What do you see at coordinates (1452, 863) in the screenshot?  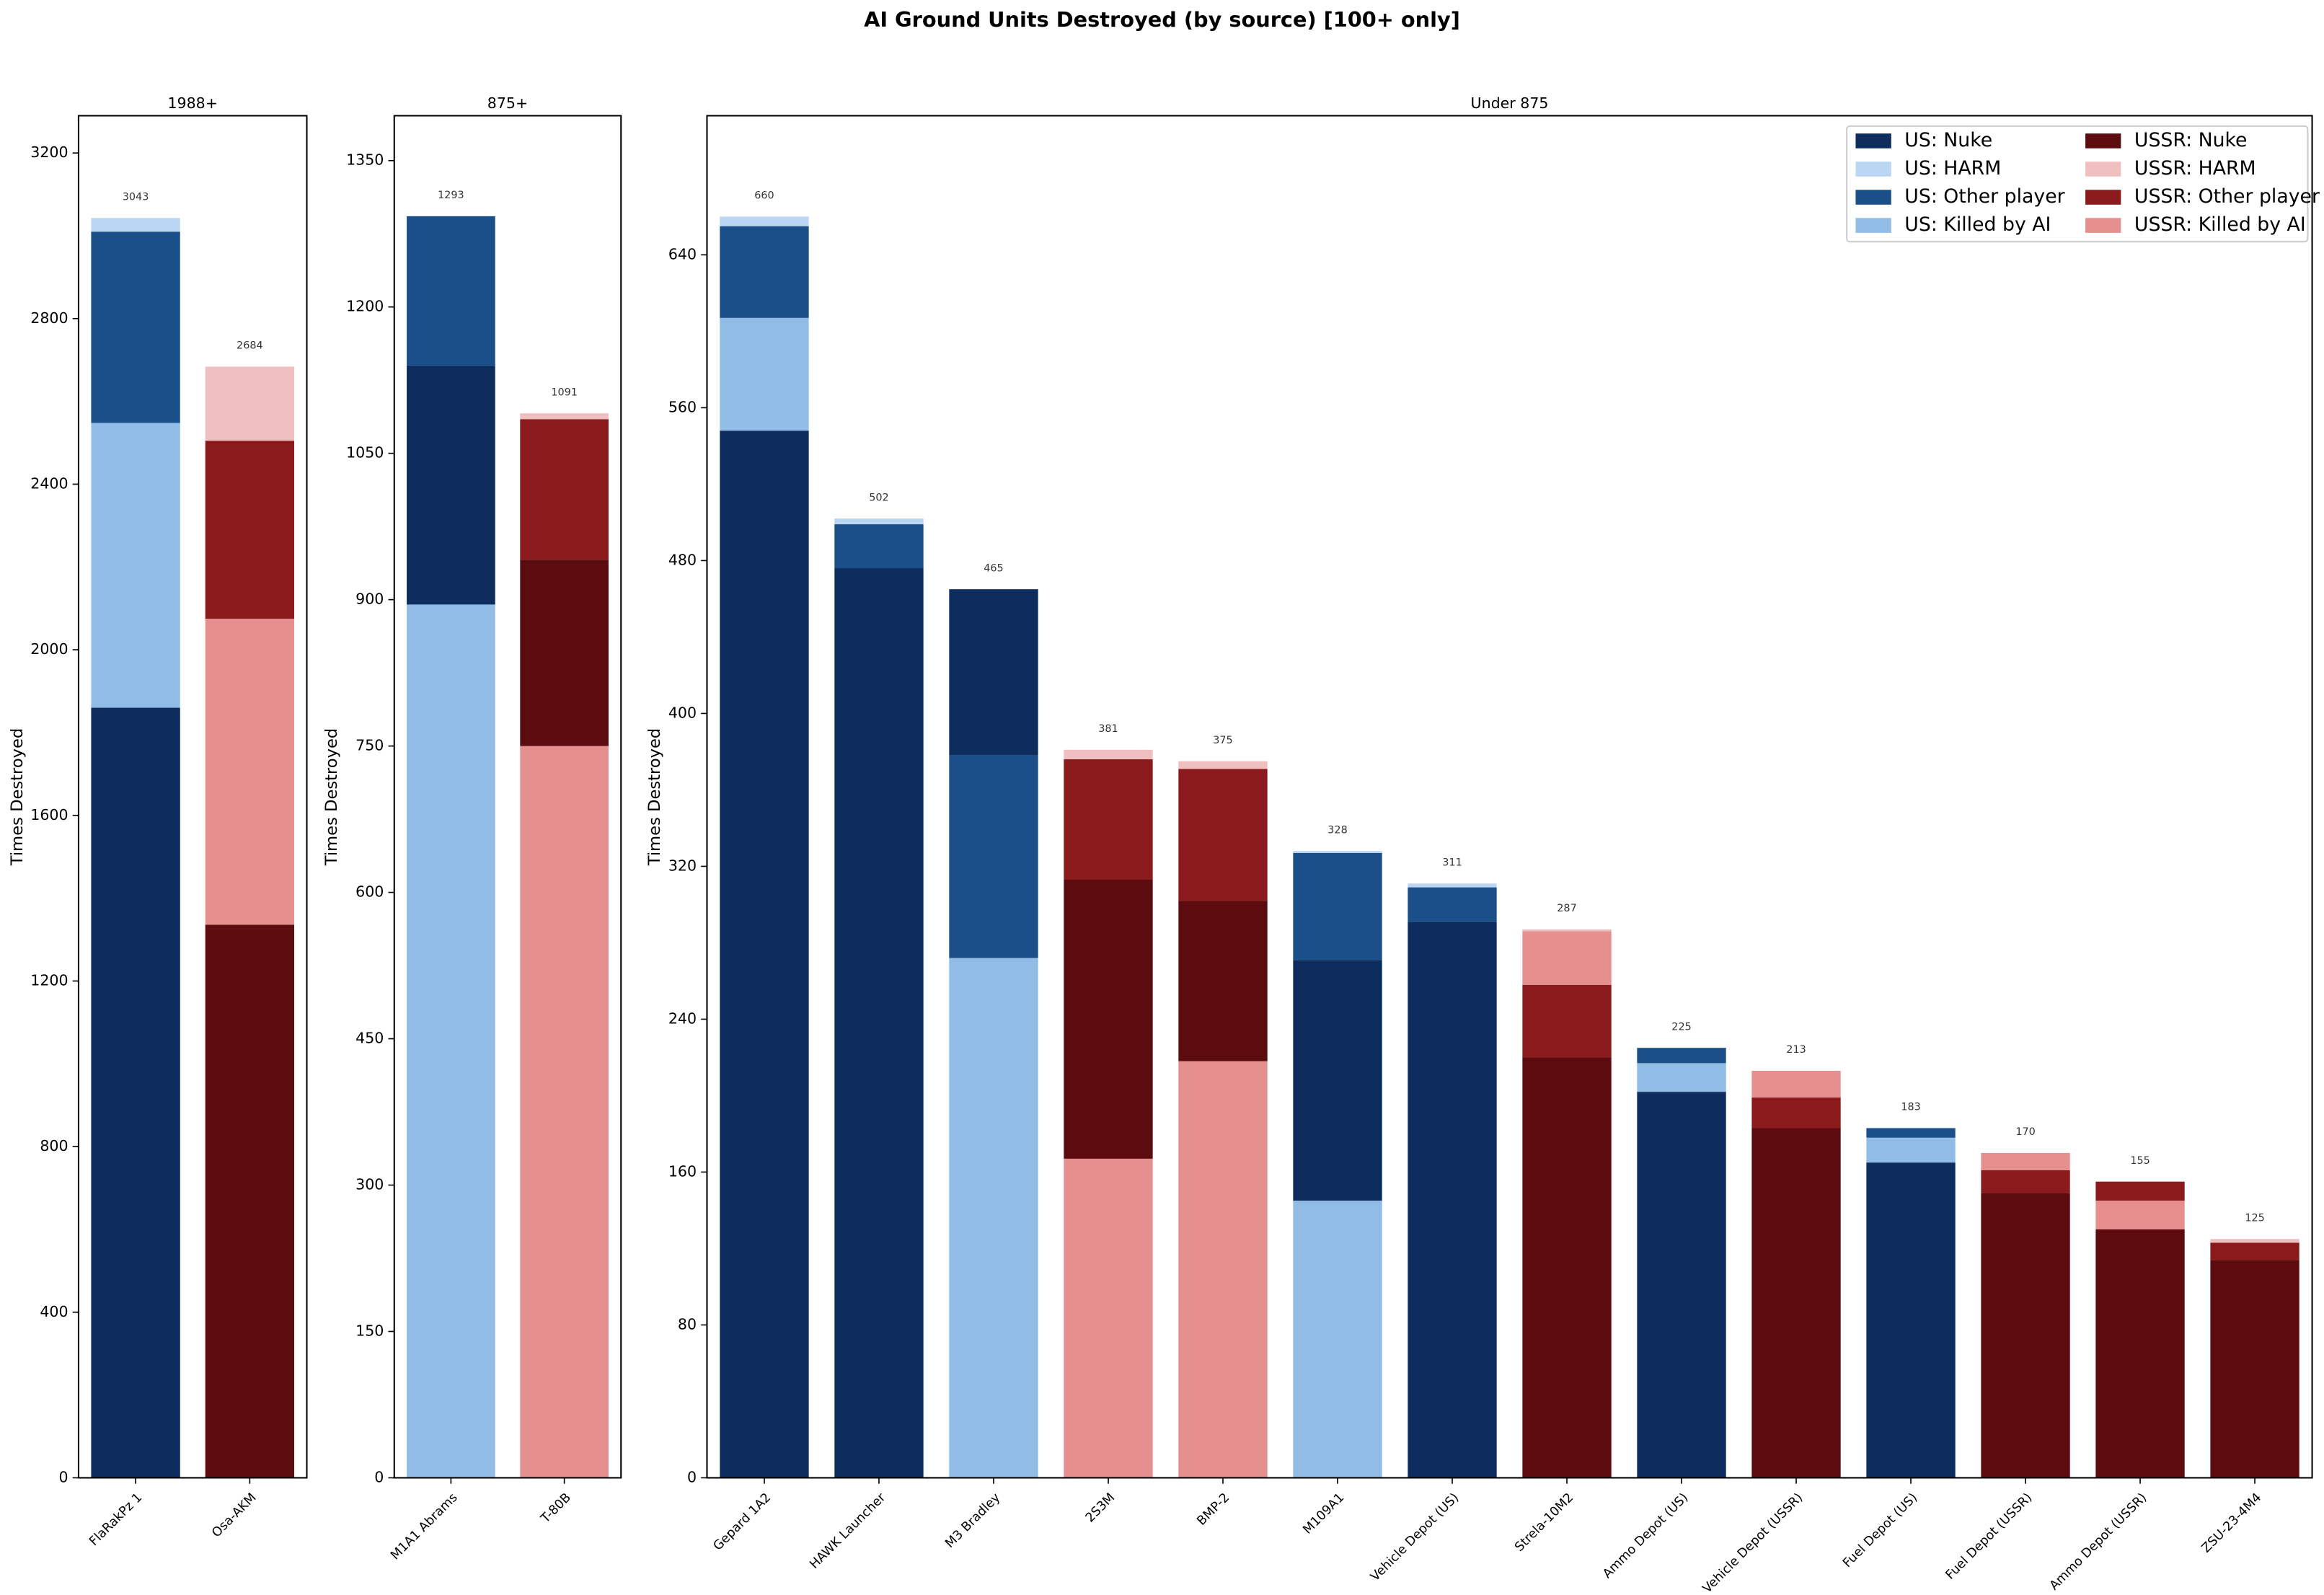 I see `total-label: 311` at bounding box center [1452, 863].